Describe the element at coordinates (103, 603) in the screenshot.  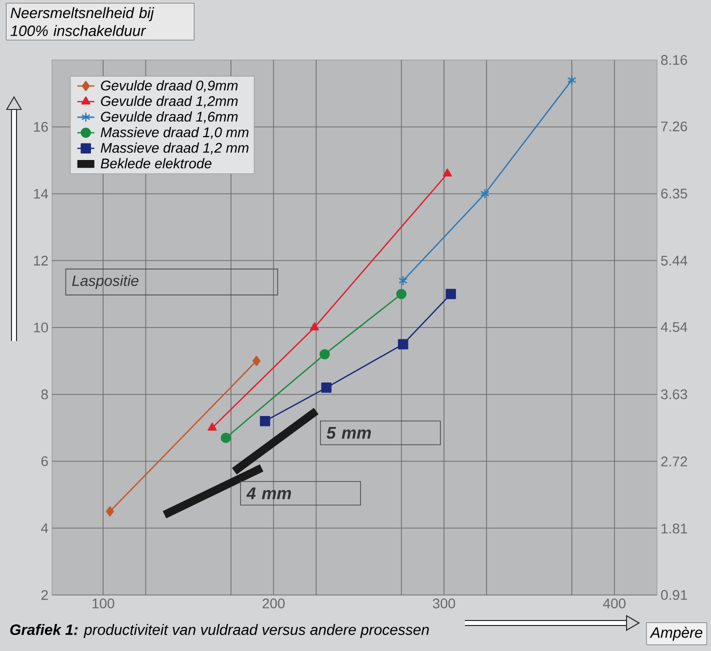
I see `x-tick-label: 100` at that location.